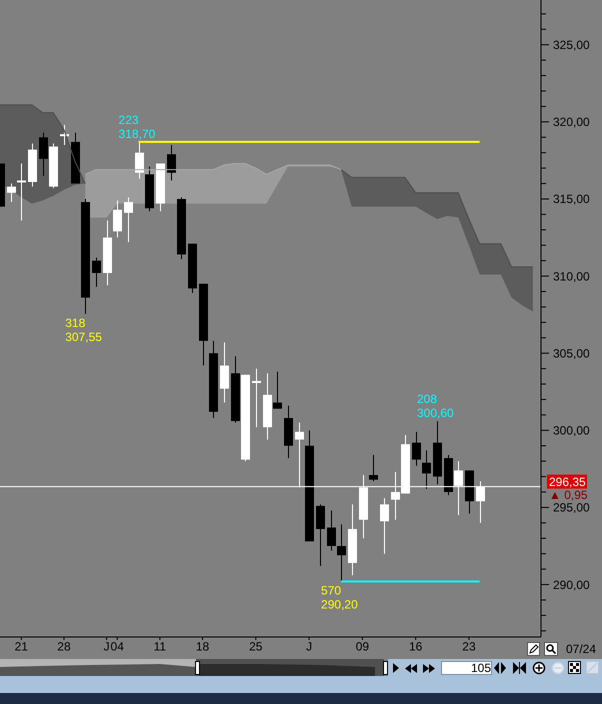 The image size is (602, 704). What do you see at coordinates (571, 507) in the screenshot?
I see `y-tick-label: 295,00` at bounding box center [571, 507].